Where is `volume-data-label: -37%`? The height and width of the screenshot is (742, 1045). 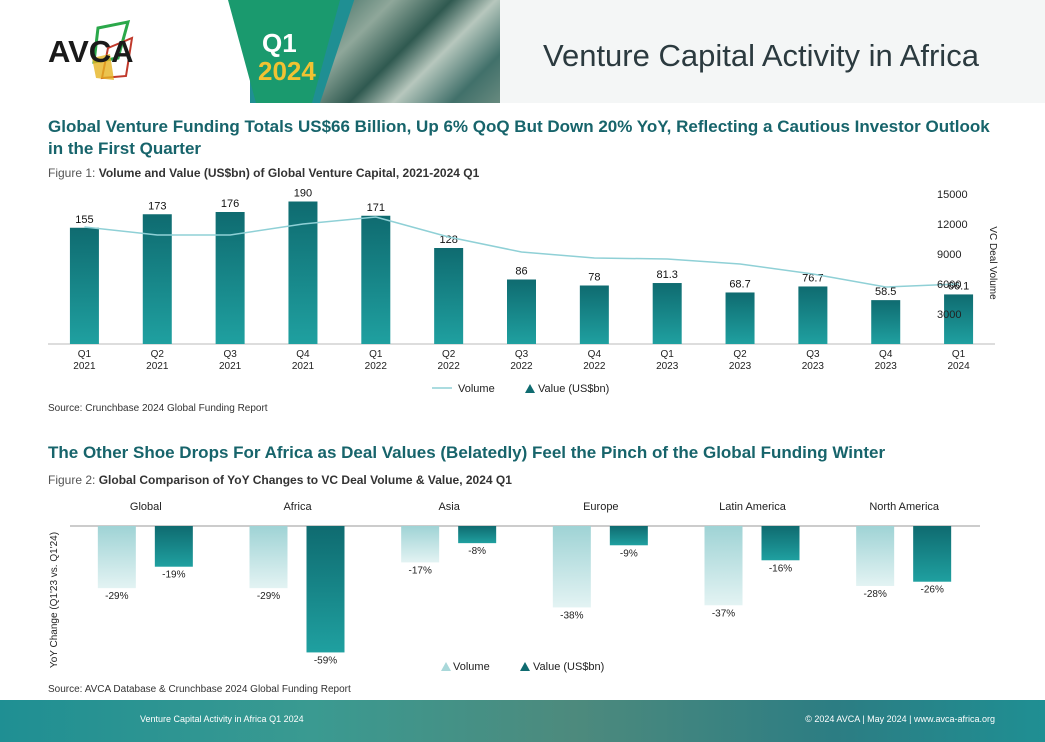
volume-data-label: -37% is located at coordinates (723, 613).